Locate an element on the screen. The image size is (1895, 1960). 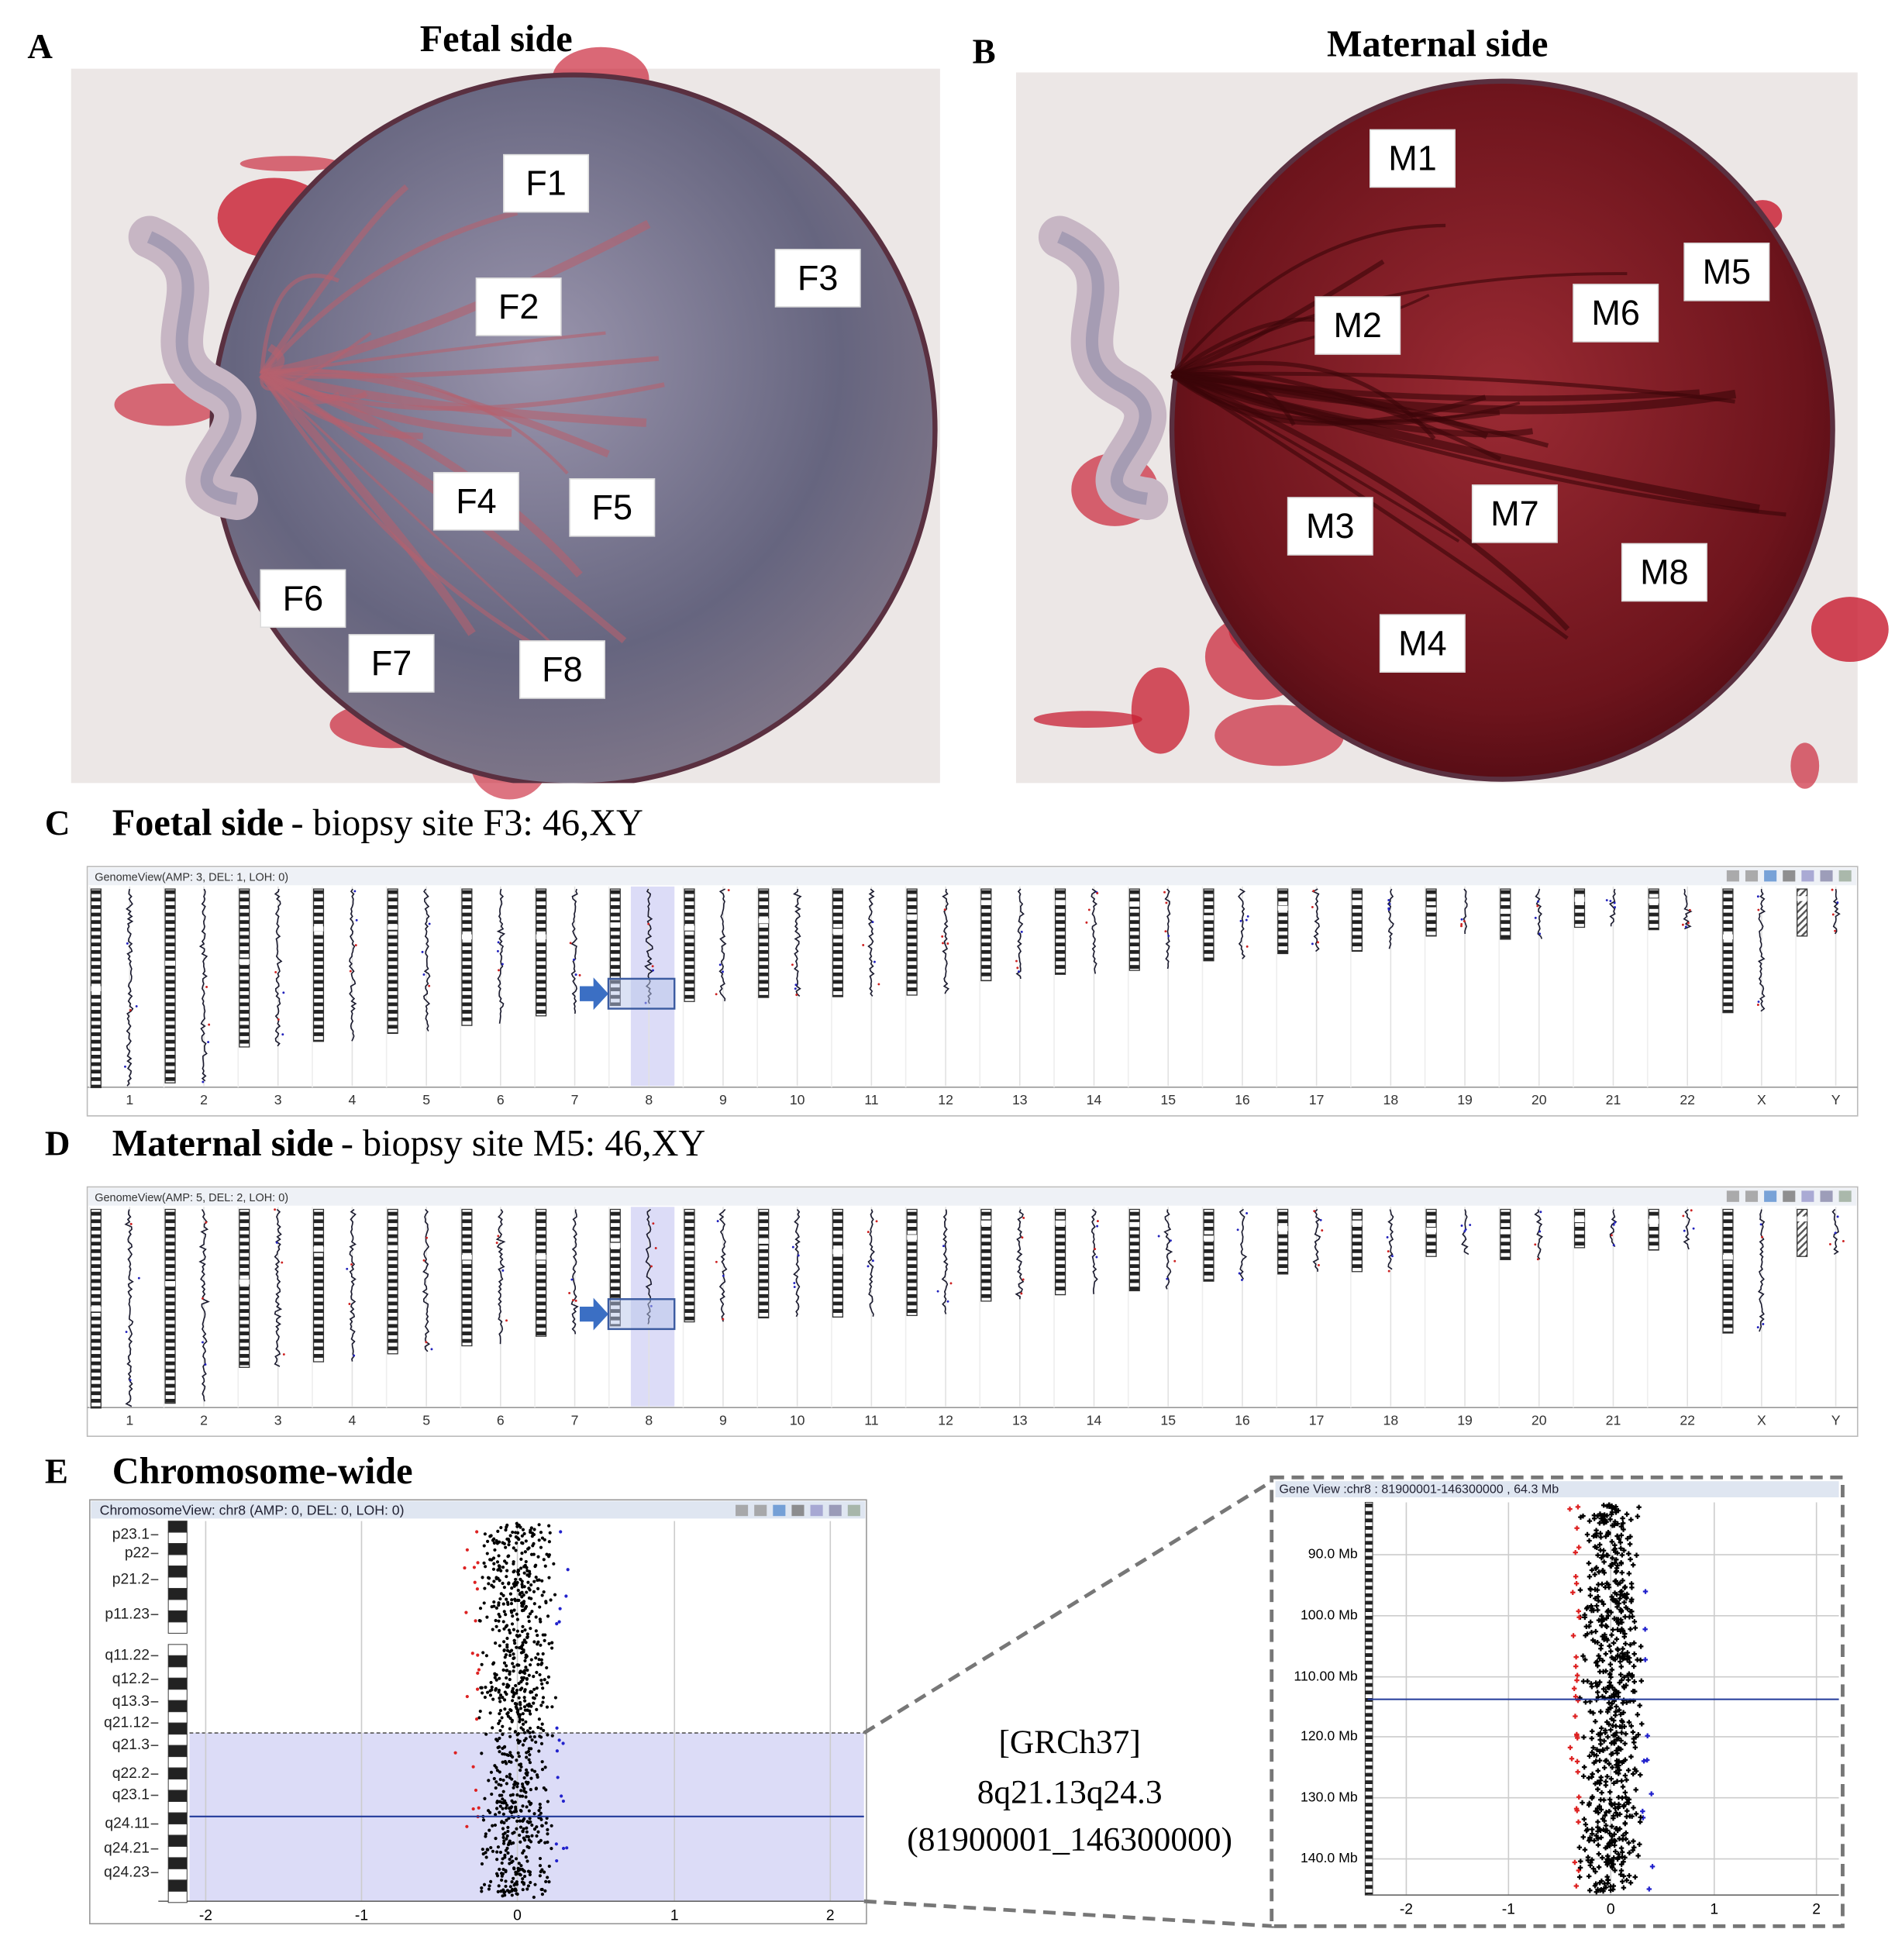
x-tick-label: -2 is located at coordinates (1407, 1910).